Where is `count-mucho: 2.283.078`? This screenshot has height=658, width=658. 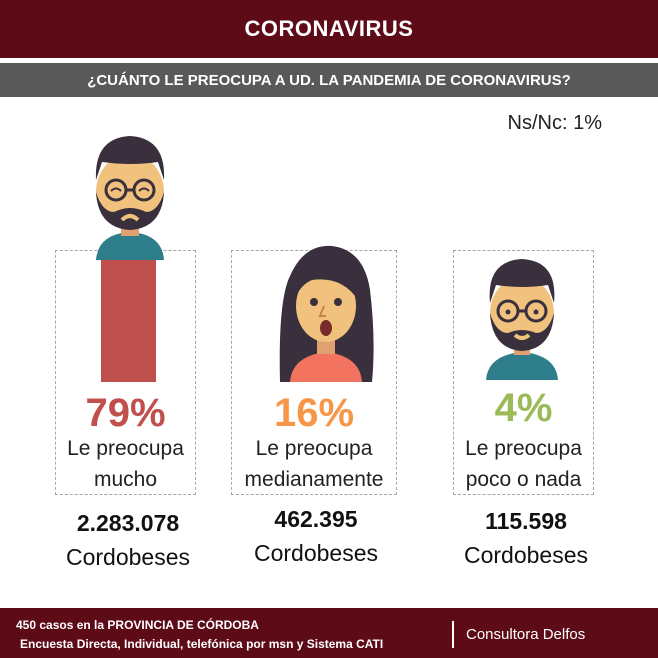
count-mucho: 2.283.078 is located at coordinates (128, 523).